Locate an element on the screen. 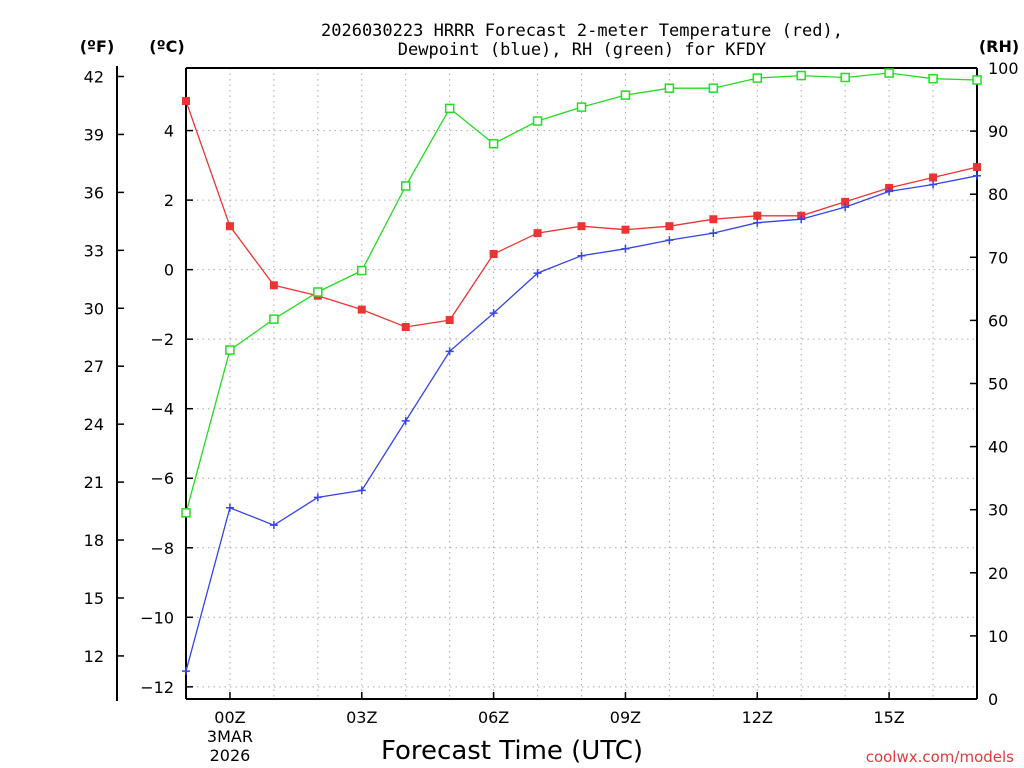 The height and width of the screenshot is (768, 1024). celsius-tick-label: −4 is located at coordinates (162, 409).